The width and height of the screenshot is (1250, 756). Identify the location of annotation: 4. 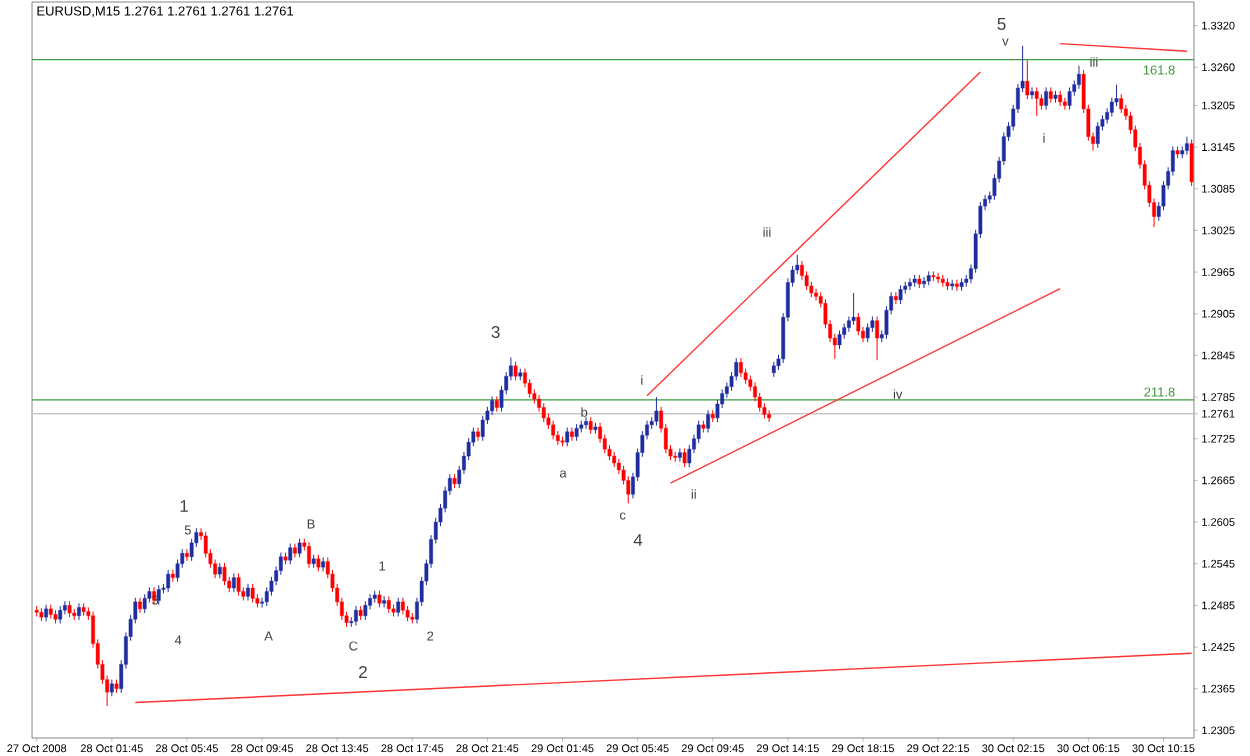
(638, 540).